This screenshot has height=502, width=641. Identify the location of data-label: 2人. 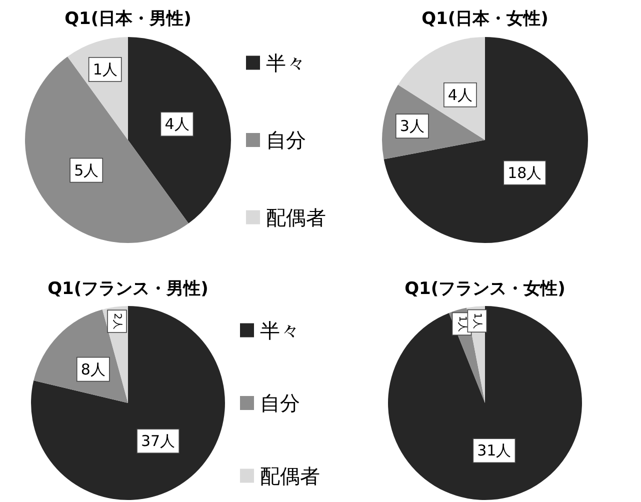
(117, 321).